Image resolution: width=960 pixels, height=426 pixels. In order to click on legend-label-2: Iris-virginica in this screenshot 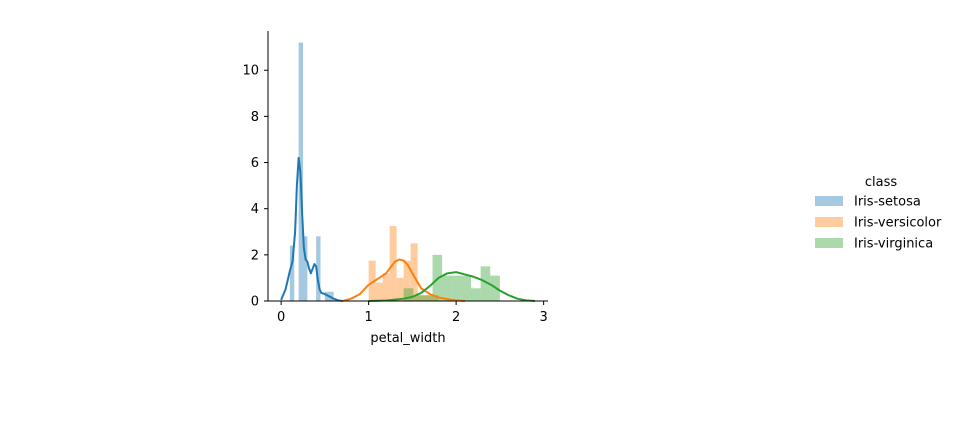, I will do `click(893, 244)`.